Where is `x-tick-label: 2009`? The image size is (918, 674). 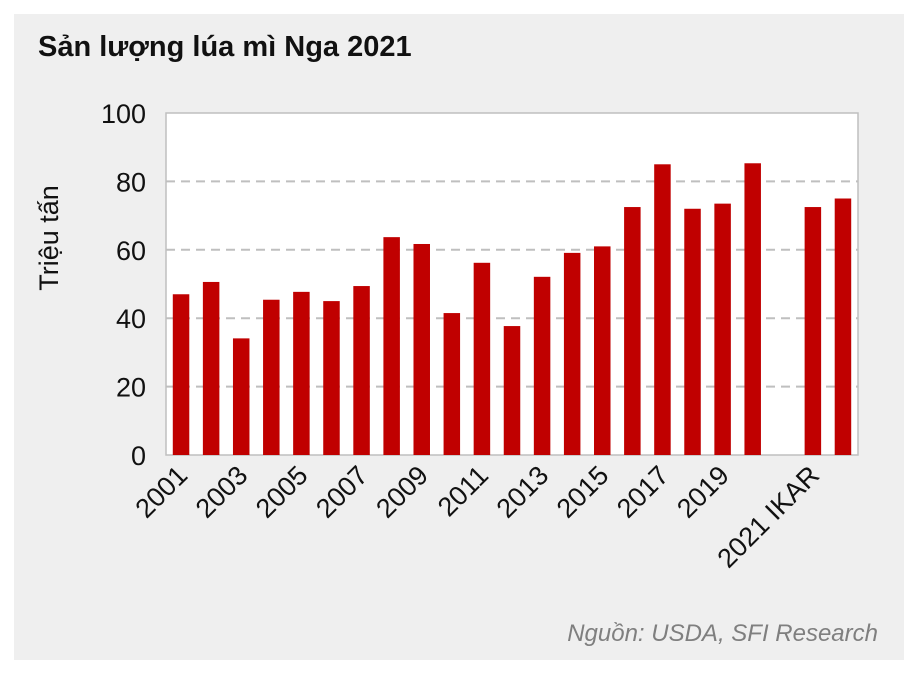 x-tick-label: 2009 is located at coordinates (402, 492).